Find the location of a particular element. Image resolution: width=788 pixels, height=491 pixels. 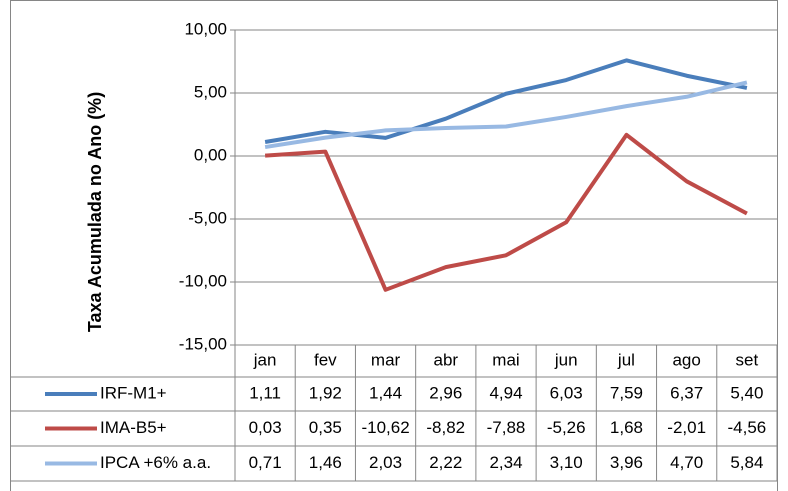

y-tick-label: -15,00 is located at coordinates (203, 343).